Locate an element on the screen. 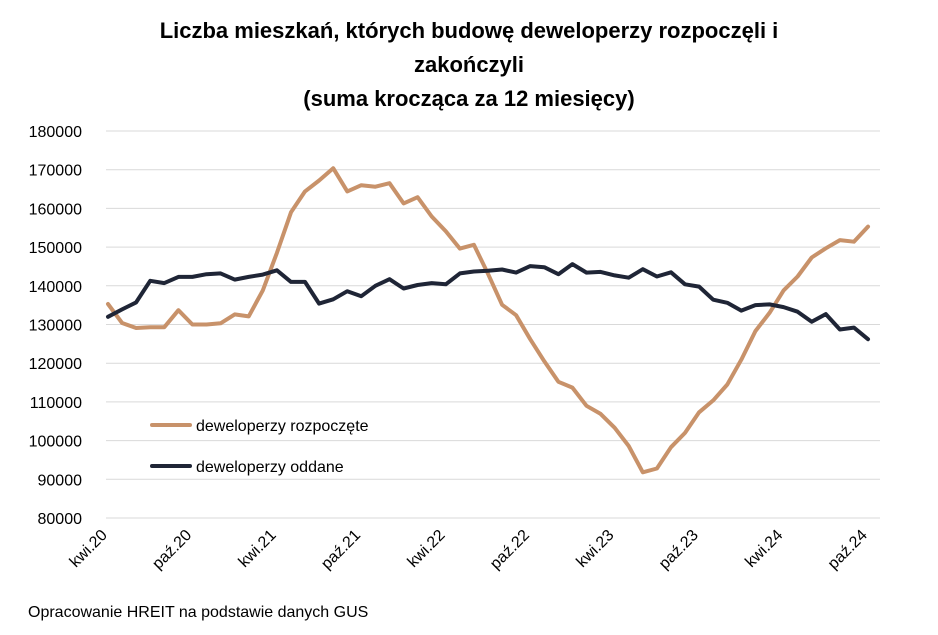 The image size is (938, 635). y-tick-label: 120000 is located at coordinates (55, 364).